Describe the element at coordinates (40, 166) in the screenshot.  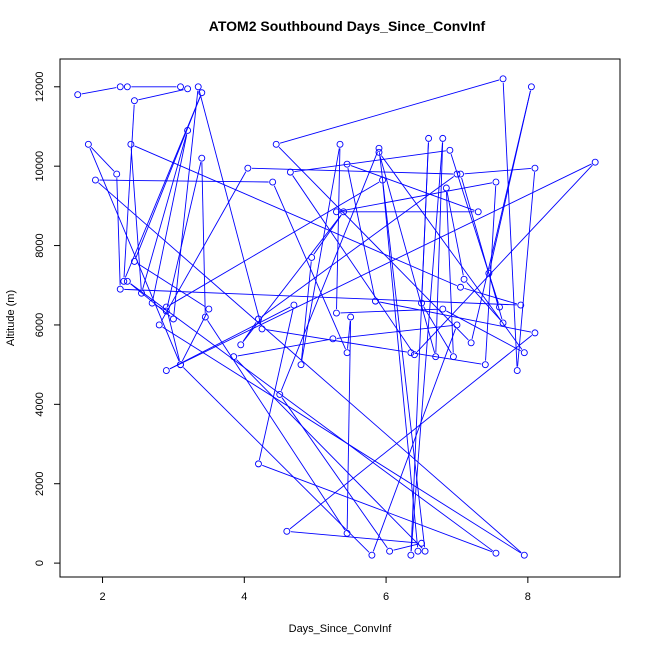
I see `y-tick-label: 10000` at that location.